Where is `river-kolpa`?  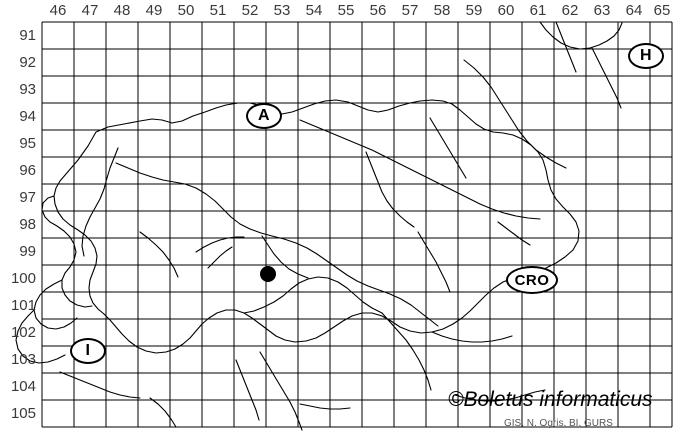 river-kolpa is located at coordinates (313, 295).